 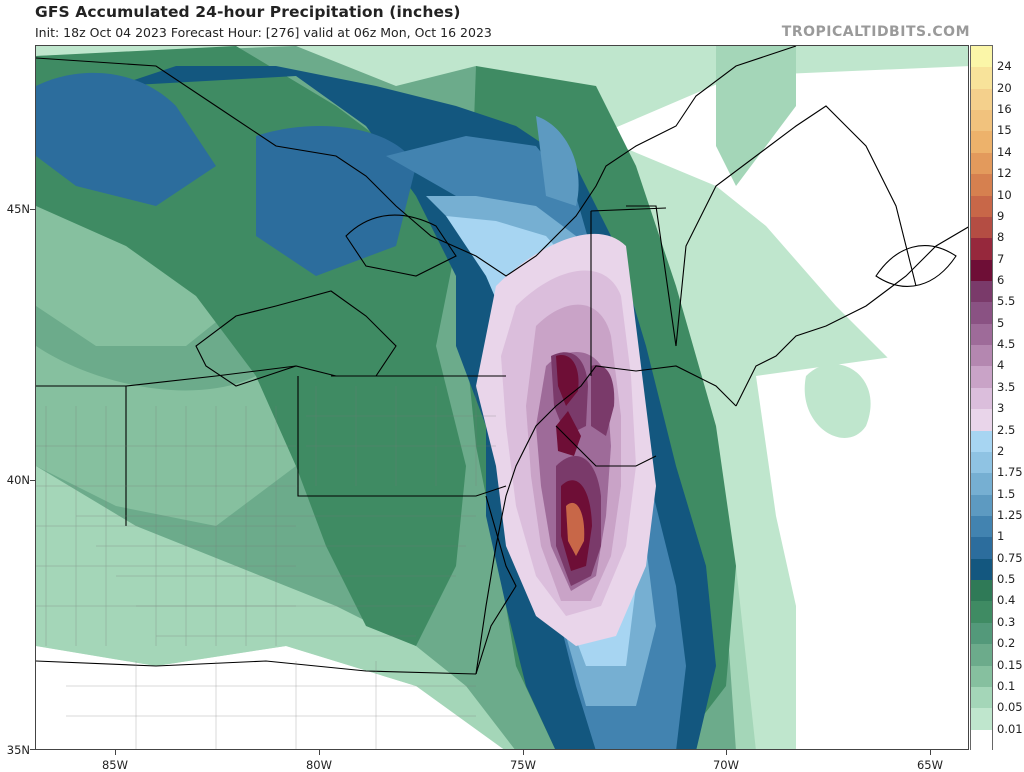 I want to click on legend-label: 2.5, so click(x=1006, y=429).